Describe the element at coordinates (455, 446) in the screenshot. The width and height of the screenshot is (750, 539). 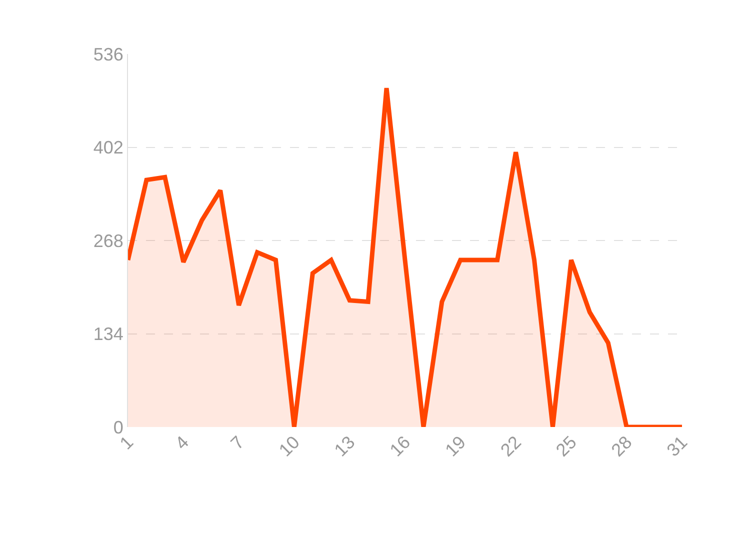
I see `x-tick-label: 19` at that location.